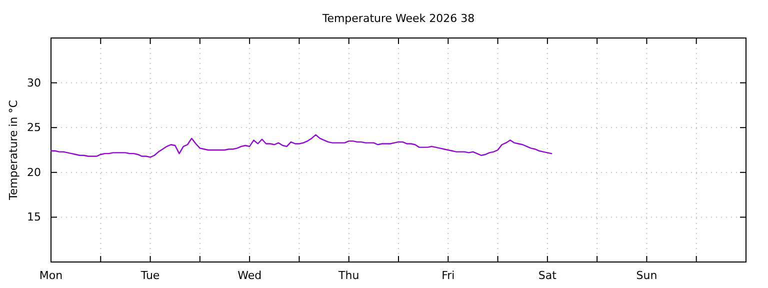 The width and height of the screenshot is (768, 288). What do you see at coordinates (647, 275) in the screenshot?
I see `x-tick-label: Sun` at bounding box center [647, 275].